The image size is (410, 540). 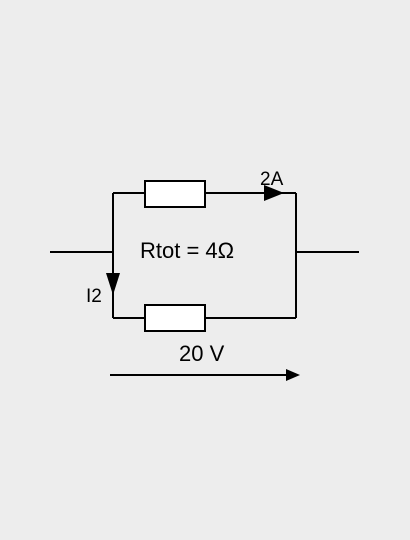 What do you see at coordinates (187, 250) in the screenshot?
I see `total-resistance-label: Rtot = 4Ω` at bounding box center [187, 250].